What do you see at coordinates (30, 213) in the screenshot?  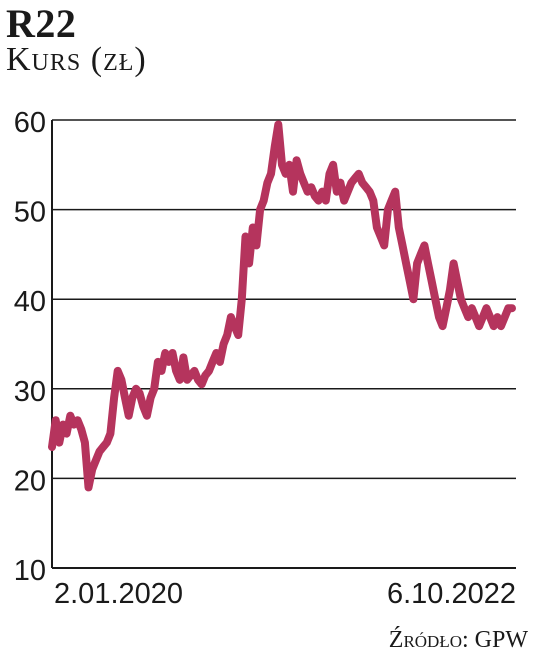 I see `y-tick-label: 50` at bounding box center [30, 213].